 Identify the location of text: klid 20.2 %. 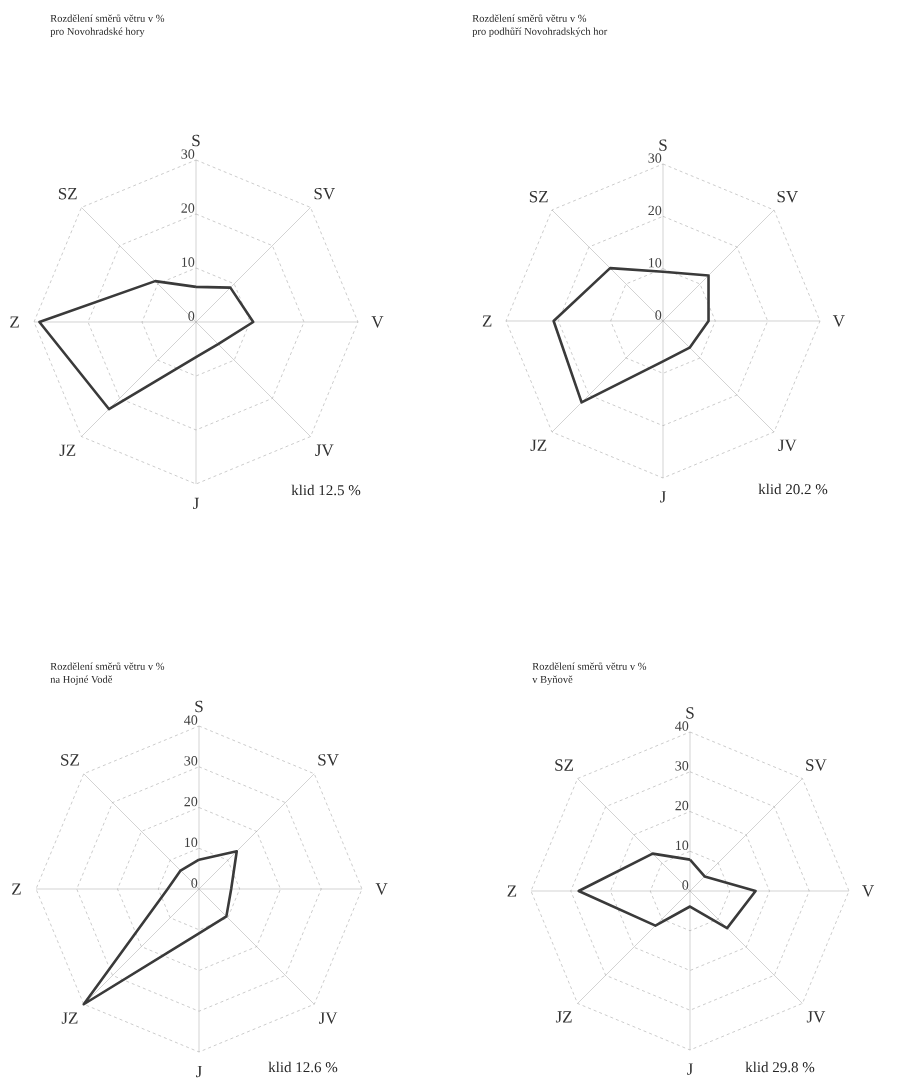
(793, 489).